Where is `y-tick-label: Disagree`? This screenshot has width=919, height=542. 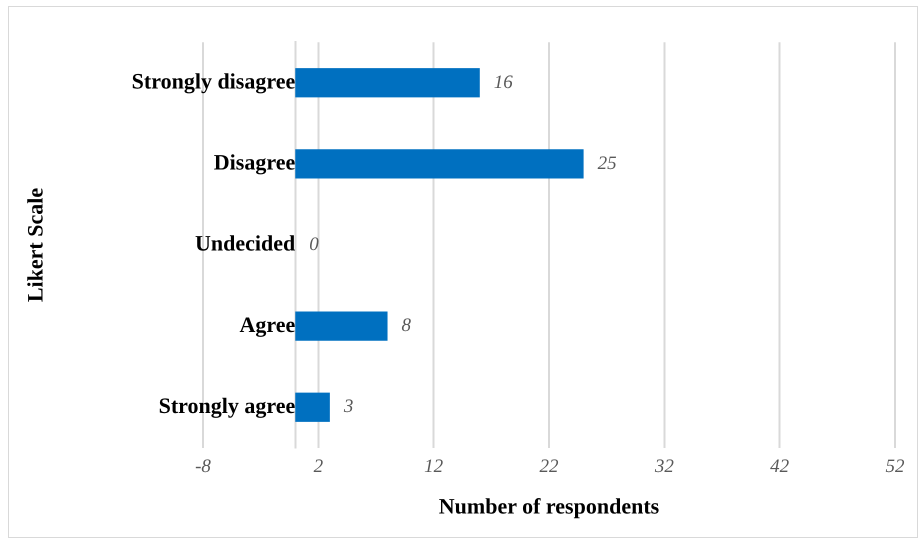 y-tick-label: Disagree is located at coordinates (255, 162).